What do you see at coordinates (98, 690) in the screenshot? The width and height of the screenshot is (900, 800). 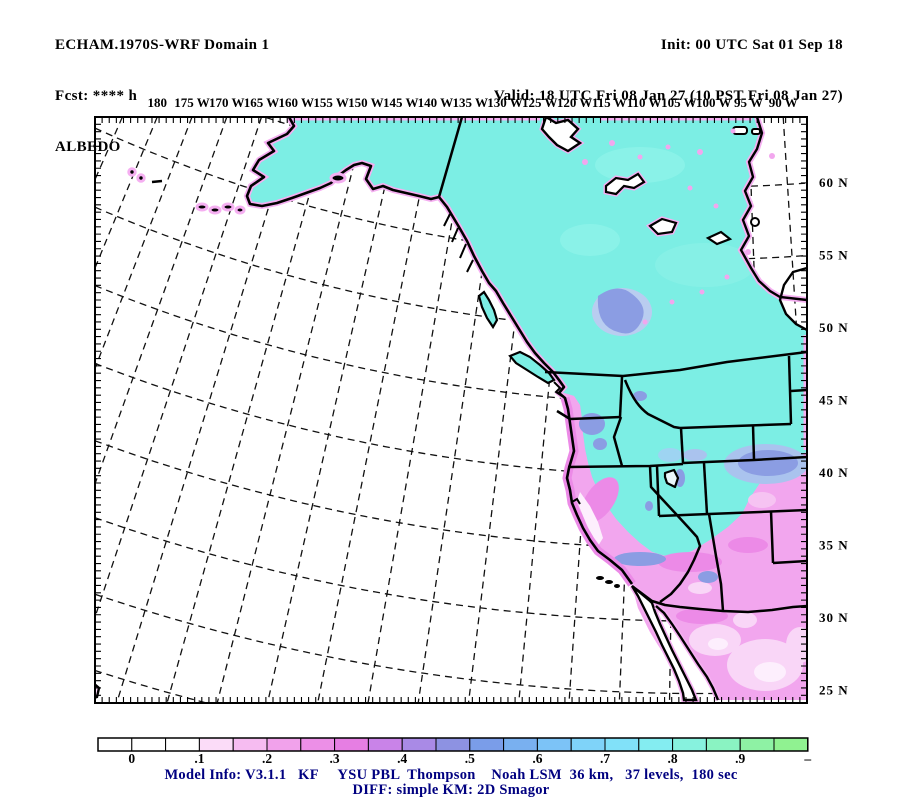 I see `corner-island` at bounding box center [98, 690].